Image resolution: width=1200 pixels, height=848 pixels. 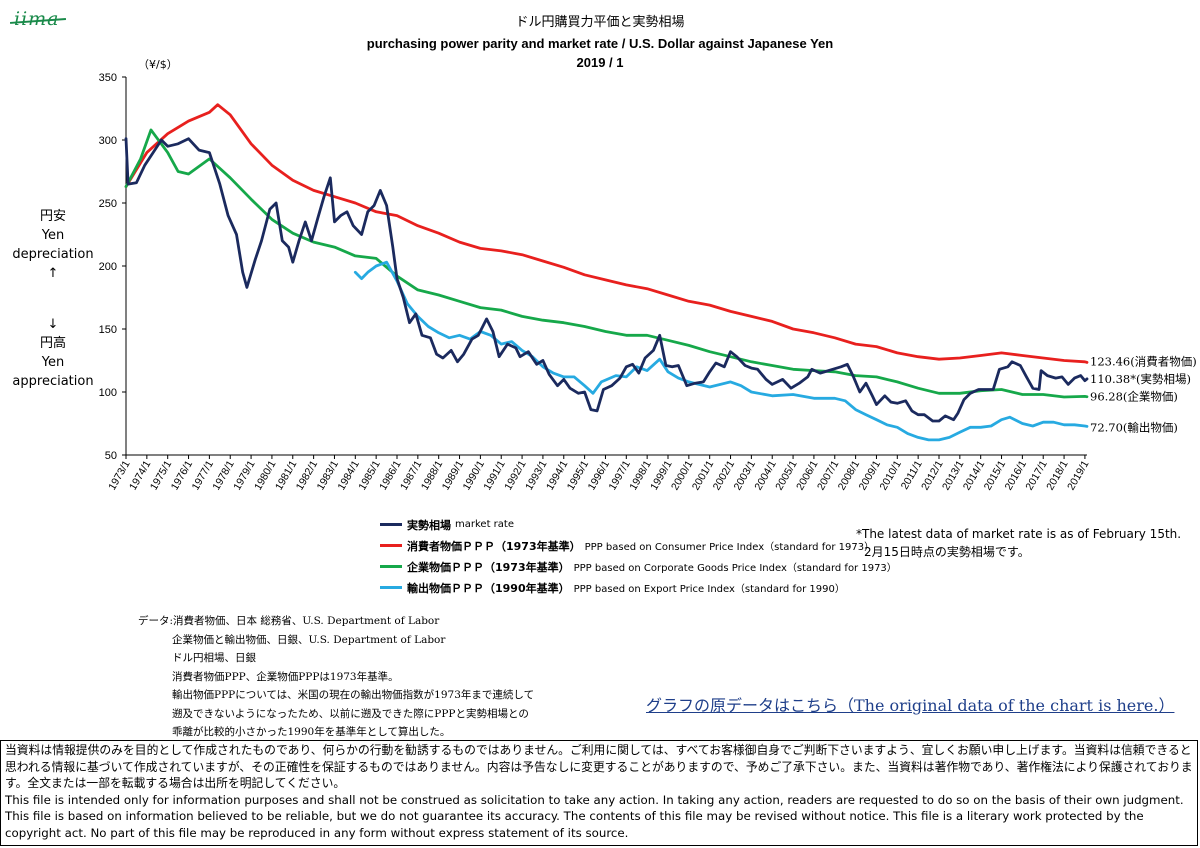 I want to click on source-line: 遡及できないようになったため、以前に遡及できた際にPPPと実勢相場との, so click(x=350, y=713).